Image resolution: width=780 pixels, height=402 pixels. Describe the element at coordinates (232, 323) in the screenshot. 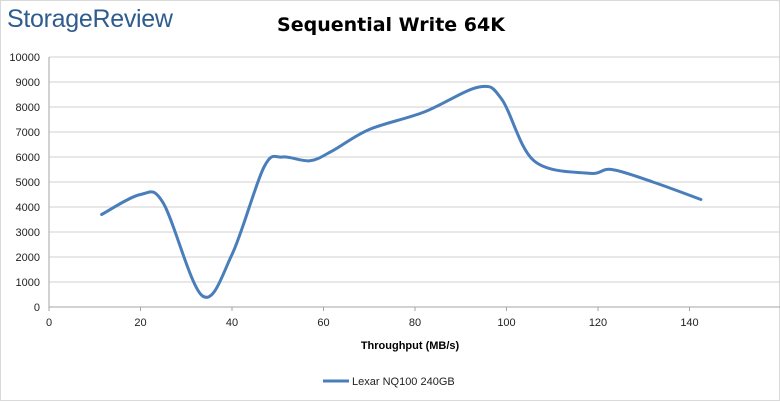

I see `x-tick-label: 40` at that location.